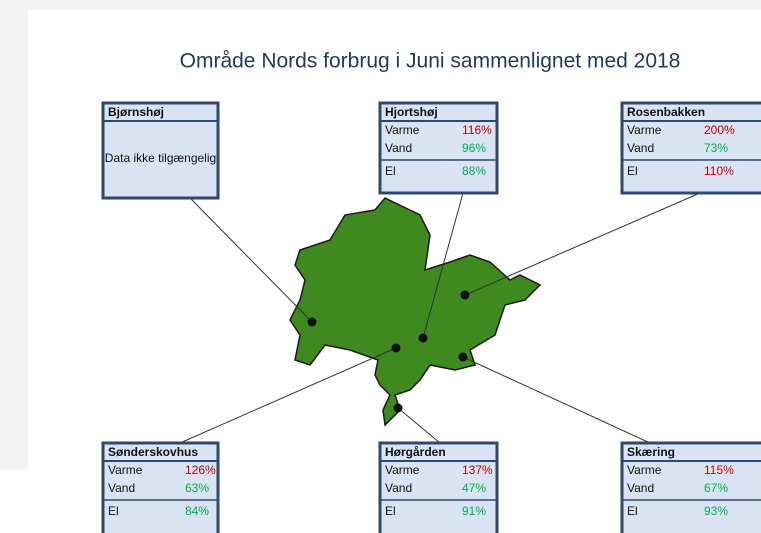  I want to click on row-value: 200%, so click(719, 130).